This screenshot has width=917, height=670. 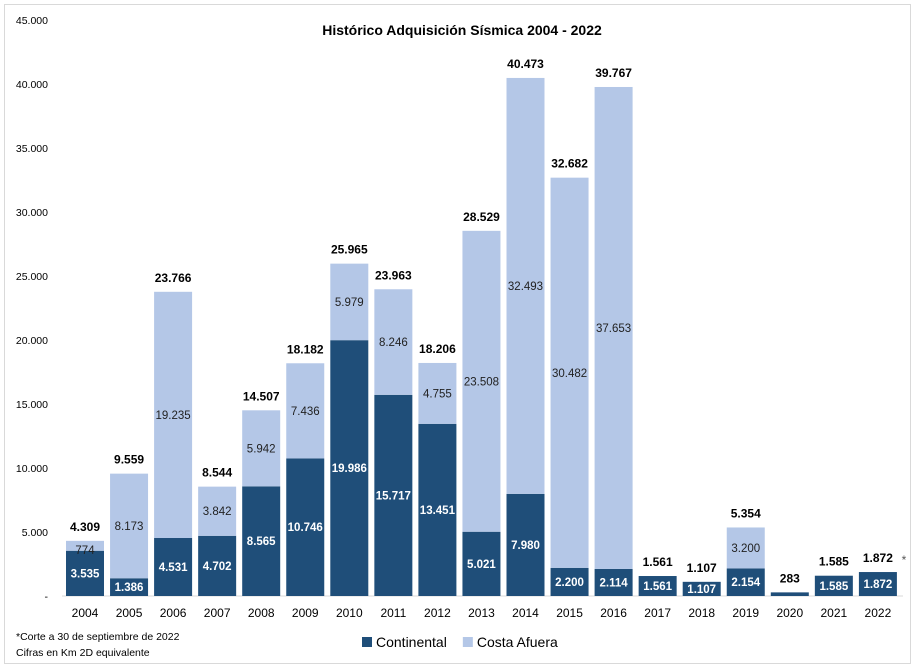 What do you see at coordinates (217, 613) in the screenshot?
I see `x-tick-label: 2007` at bounding box center [217, 613].